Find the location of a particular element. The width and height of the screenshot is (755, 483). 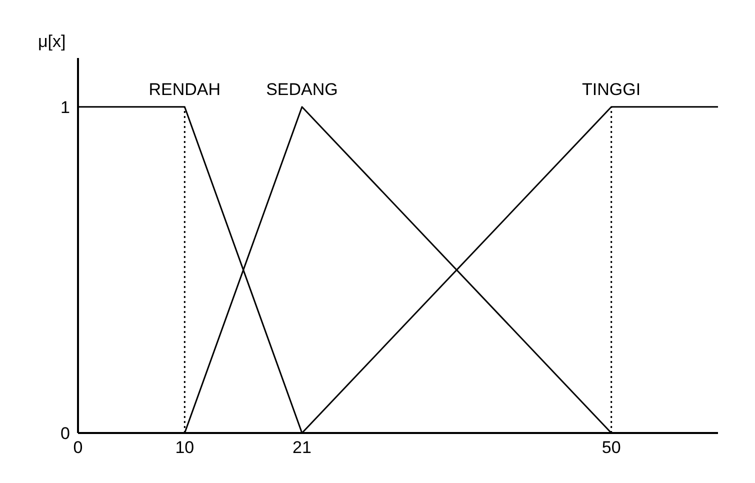

x-tick-label: 50 is located at coordinates (611, 448).